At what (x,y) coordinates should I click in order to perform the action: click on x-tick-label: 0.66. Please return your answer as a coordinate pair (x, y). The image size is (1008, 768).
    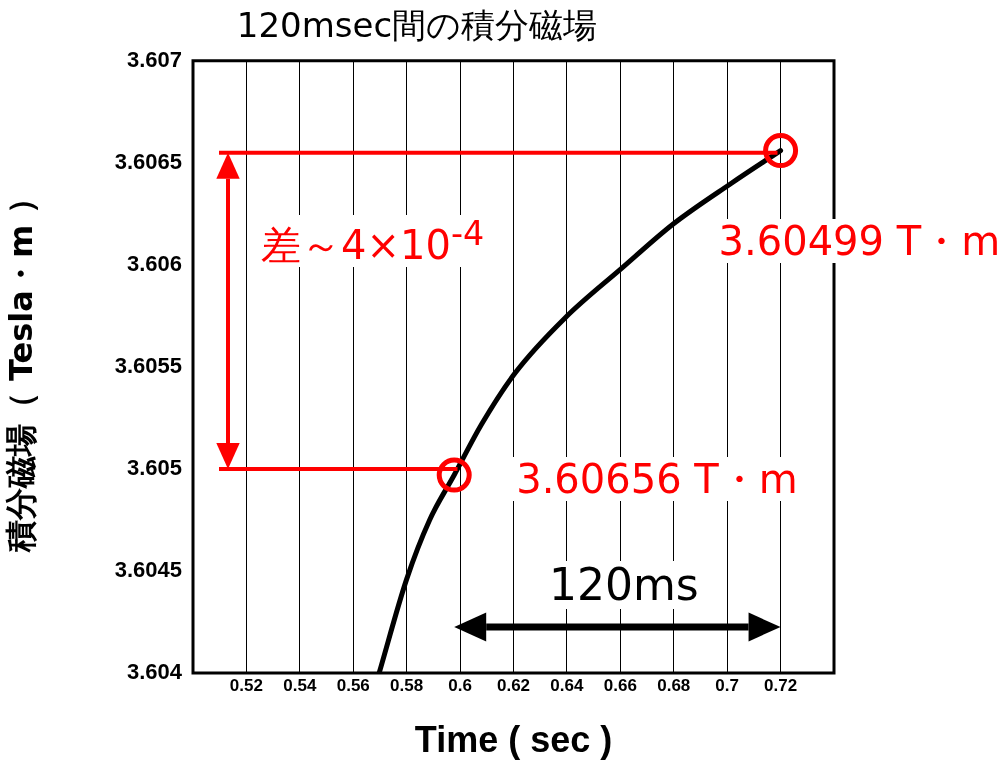
    Looking at the image, I should click on (620, 685).